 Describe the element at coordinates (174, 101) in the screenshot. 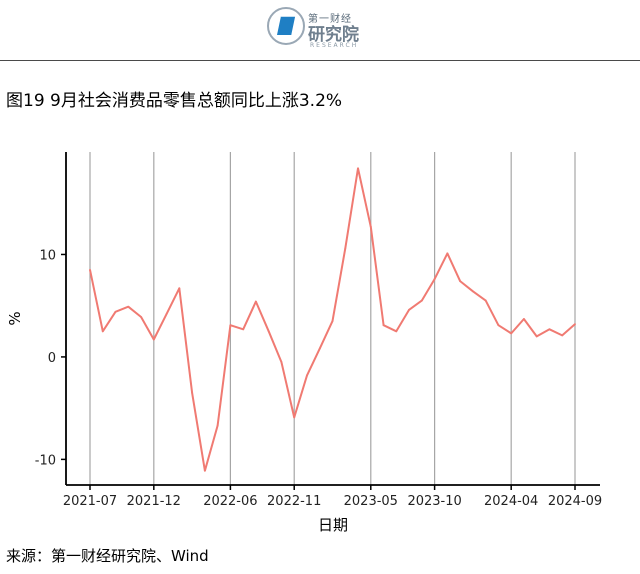

I see `chart-title: 图19 9月社会消费品零售总额同比上涨3.2%` at that location.